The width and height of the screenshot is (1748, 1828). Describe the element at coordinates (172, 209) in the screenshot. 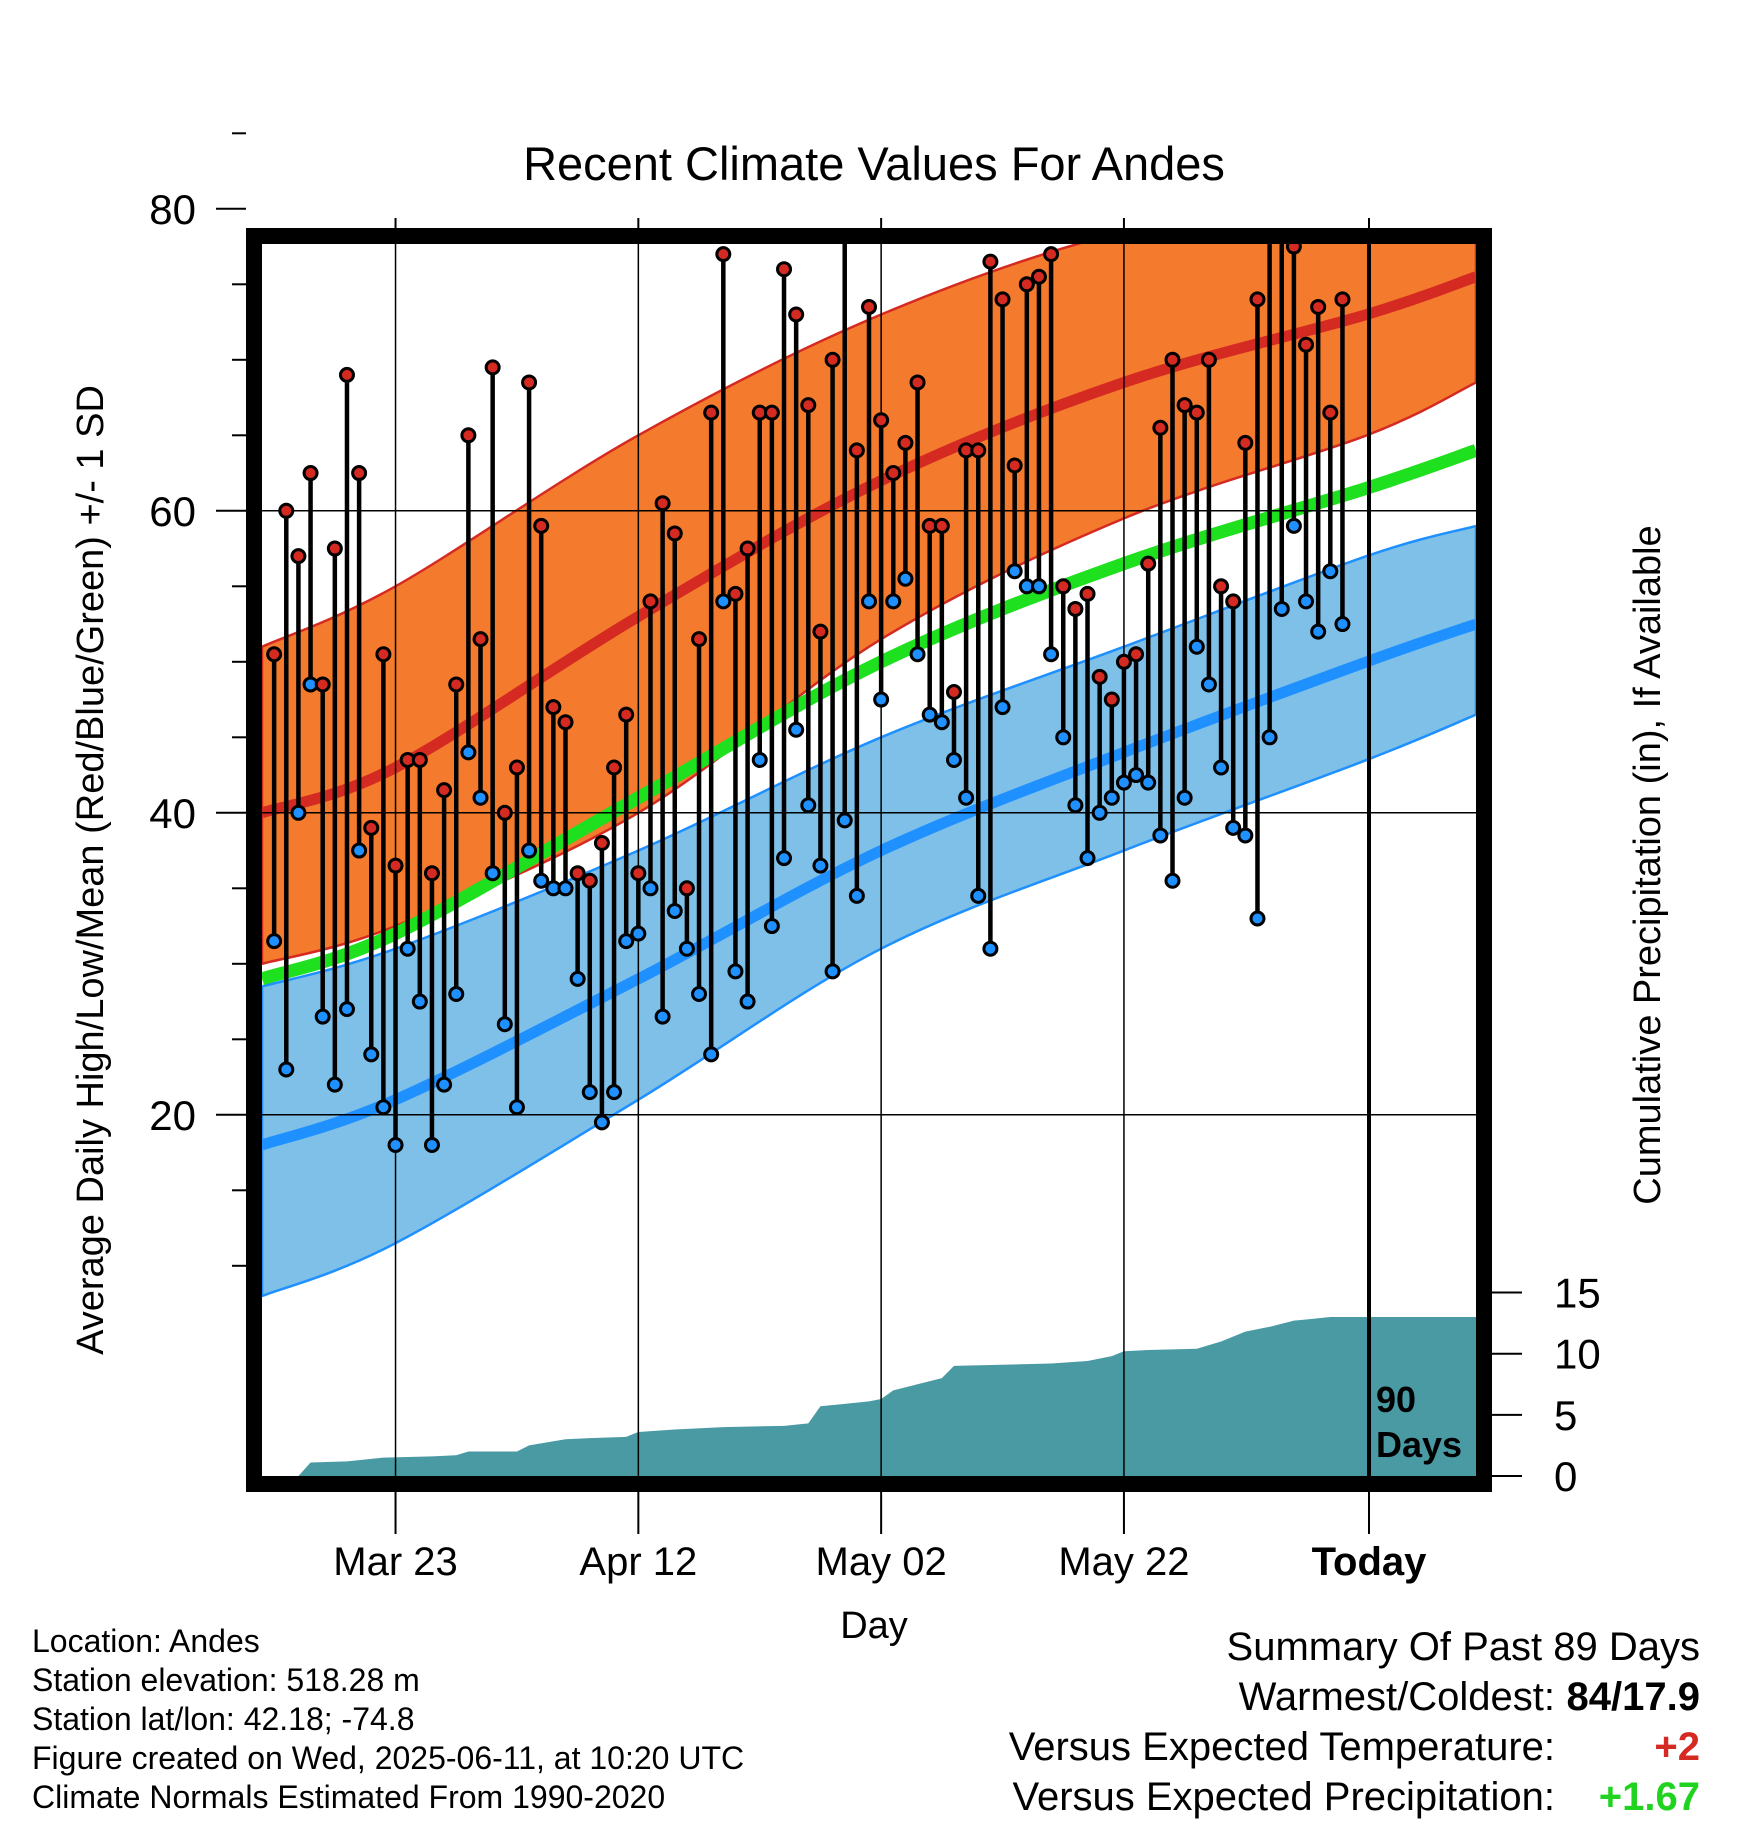

I see `y-tick-label: 80` at that location.